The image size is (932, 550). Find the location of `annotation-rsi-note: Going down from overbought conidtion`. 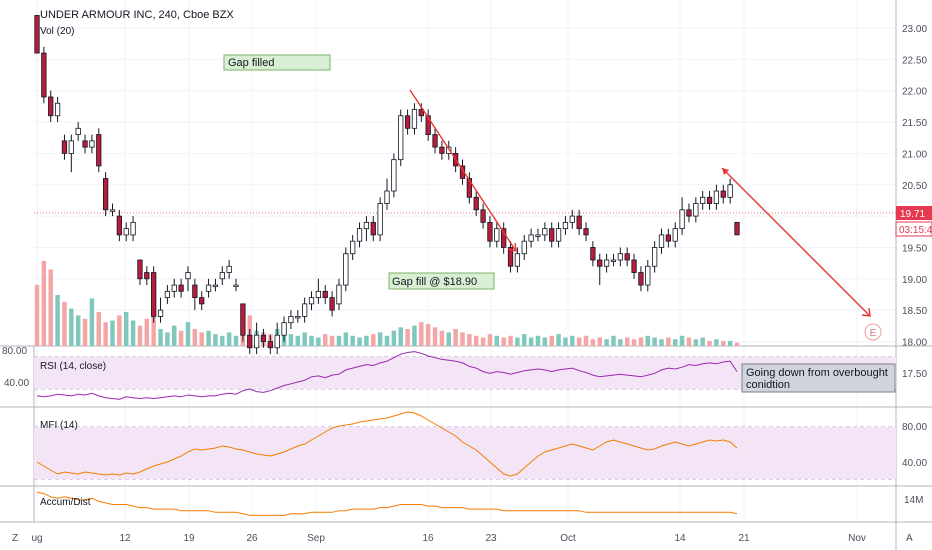

annotation-rsi-note: Going down from overbought conidtion is located at coordinates (818, 378).